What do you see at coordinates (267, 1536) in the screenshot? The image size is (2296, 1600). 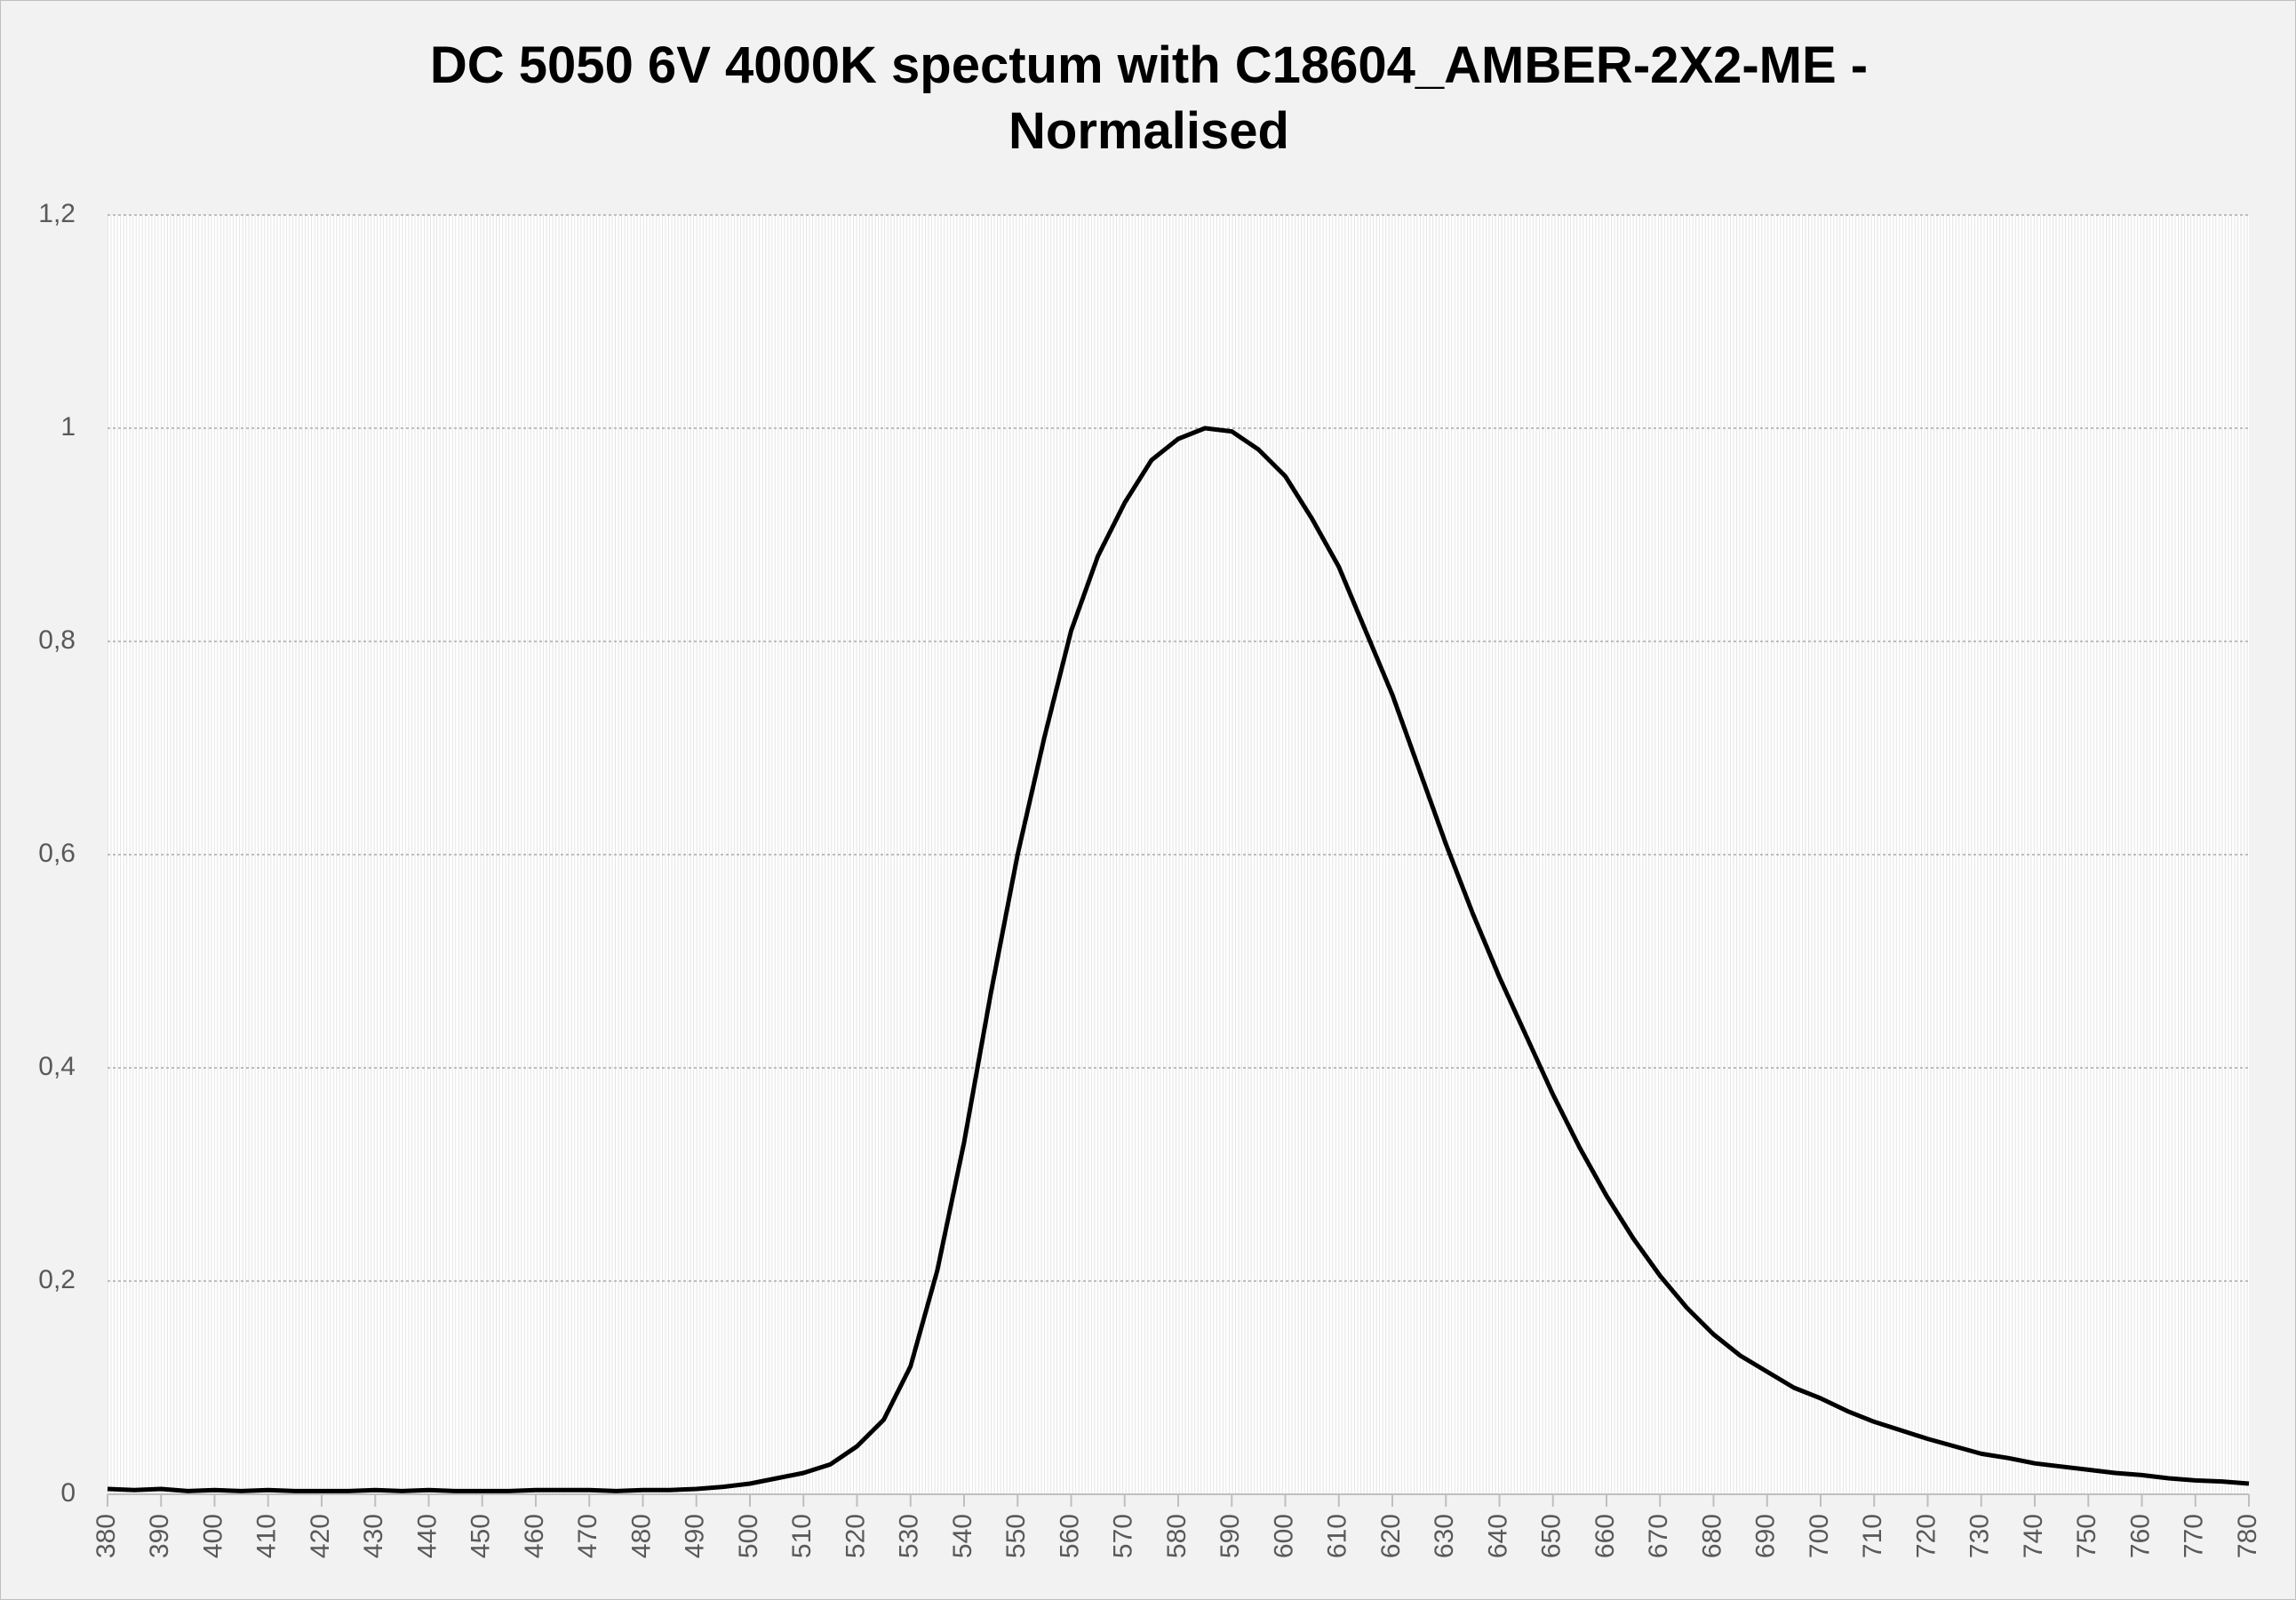 I see `x-tick-label: 410` at bounding box center [267, 1536].